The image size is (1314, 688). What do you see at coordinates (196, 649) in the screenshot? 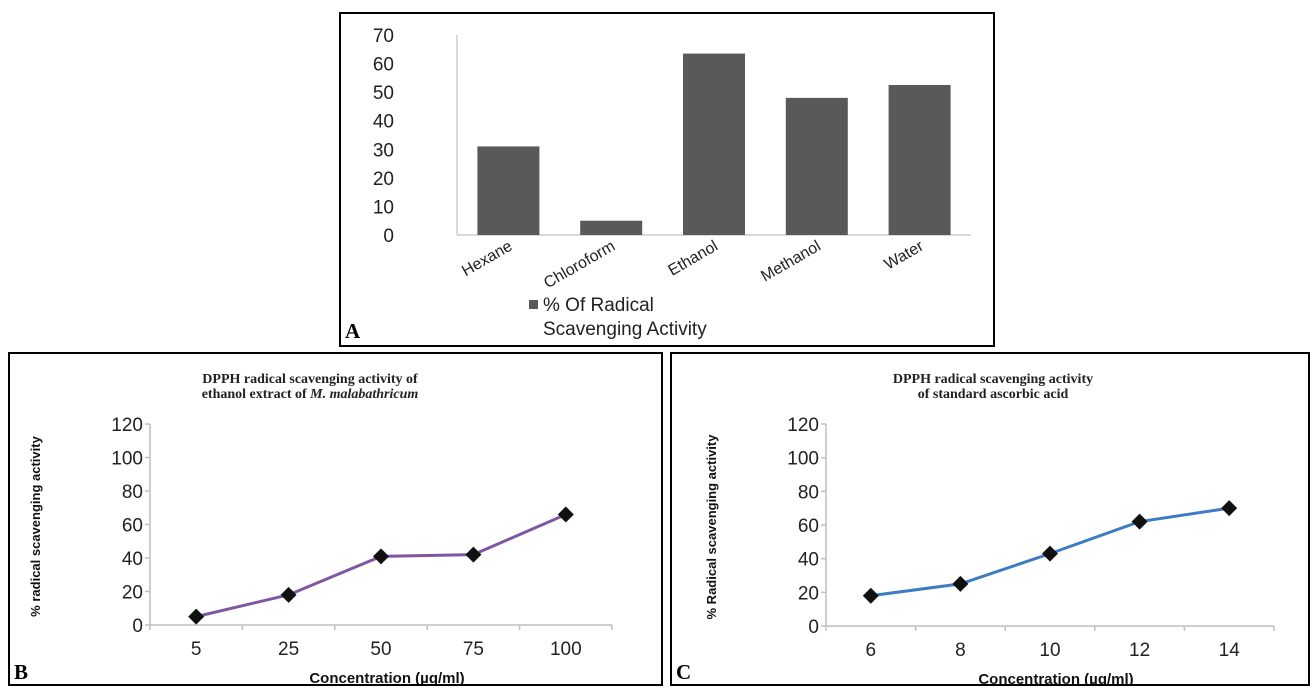
I see `x-tick-label: 5` at bounding box center [196, 649].